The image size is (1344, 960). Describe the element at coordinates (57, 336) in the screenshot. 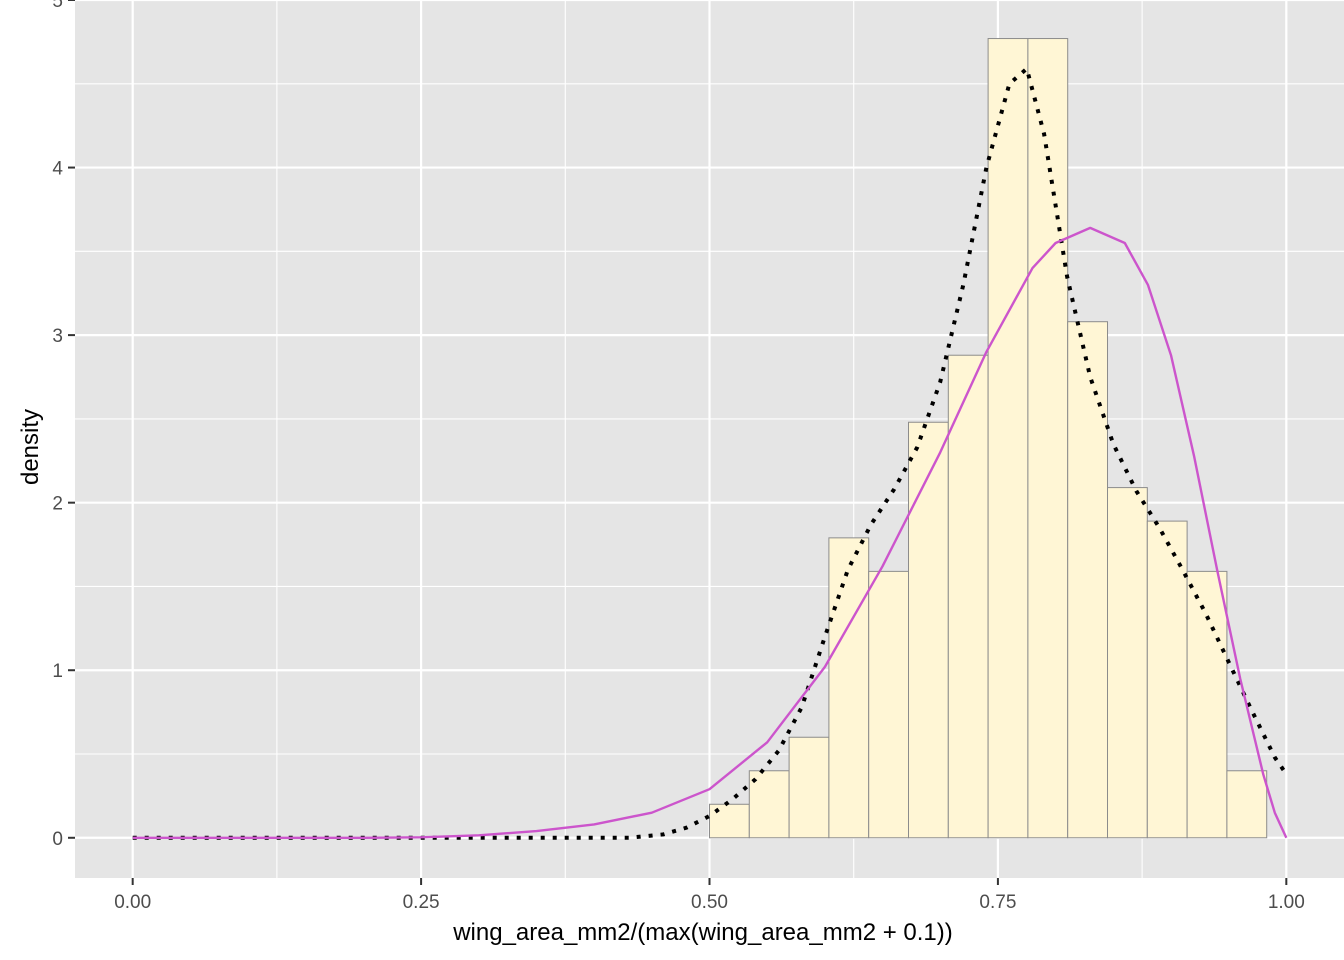

I see `y-tick-label: 3` at that location.